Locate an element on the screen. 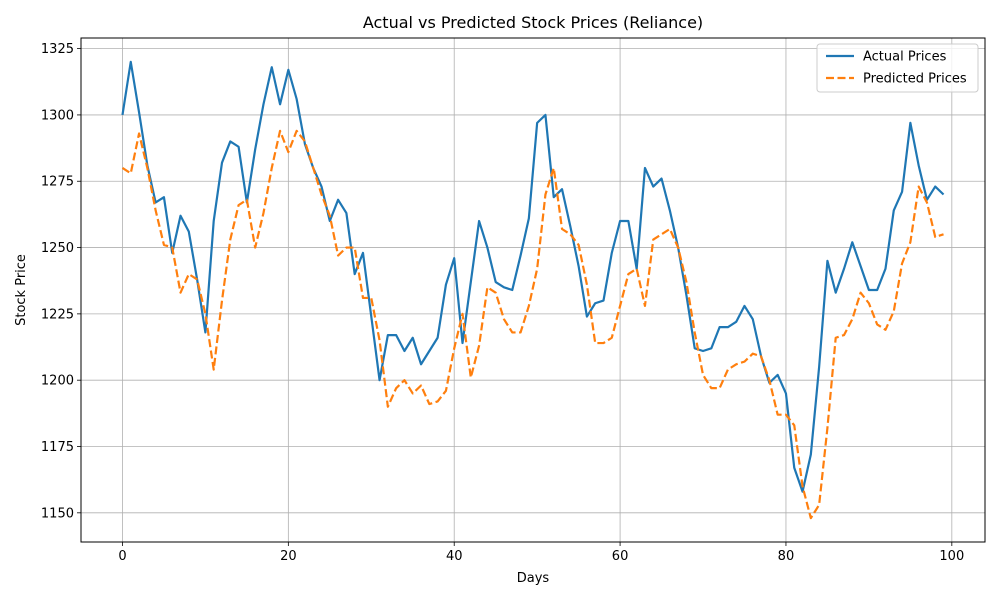 Image resolution: width=1000 pixels, height=600 pixels. legend: Actual Prices Predicted Prices is located at coordinates (897, 68).